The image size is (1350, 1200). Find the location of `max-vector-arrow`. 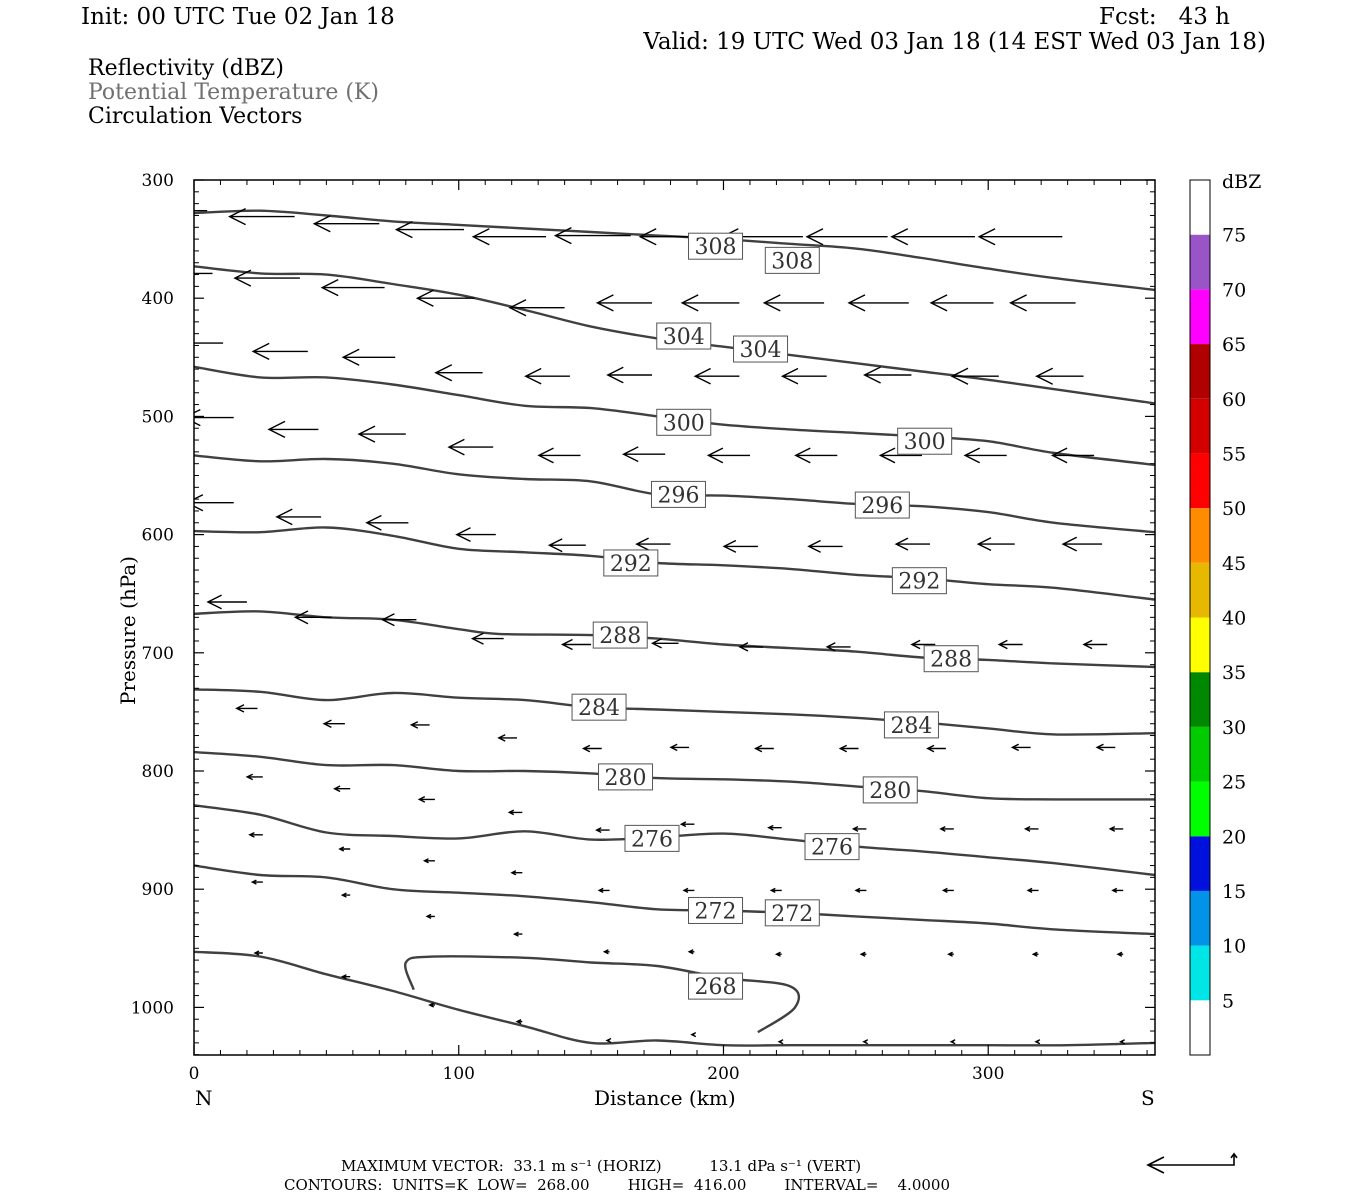

max-vector-arrow is located at coordinates (1192, 1163).